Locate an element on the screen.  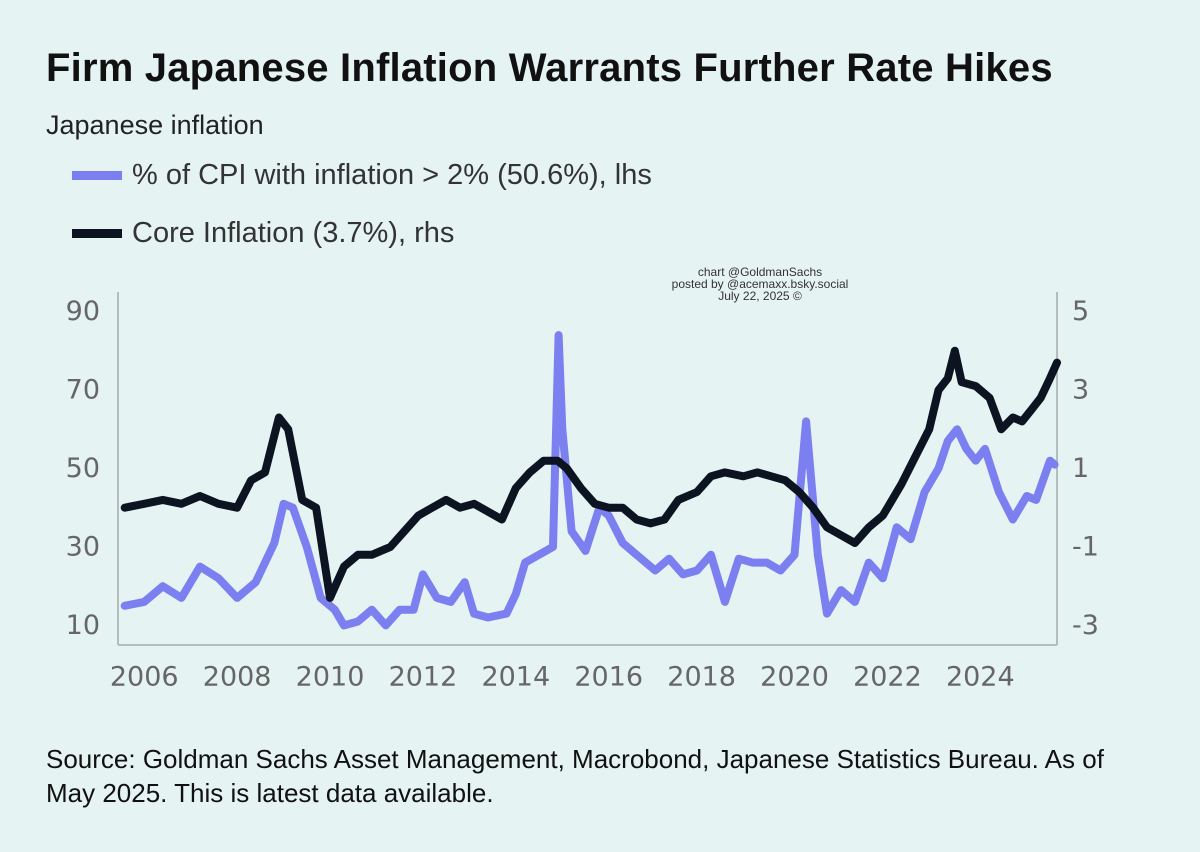
credit-line: chart @GoldmanSachs is located at coordinates (760, 272).